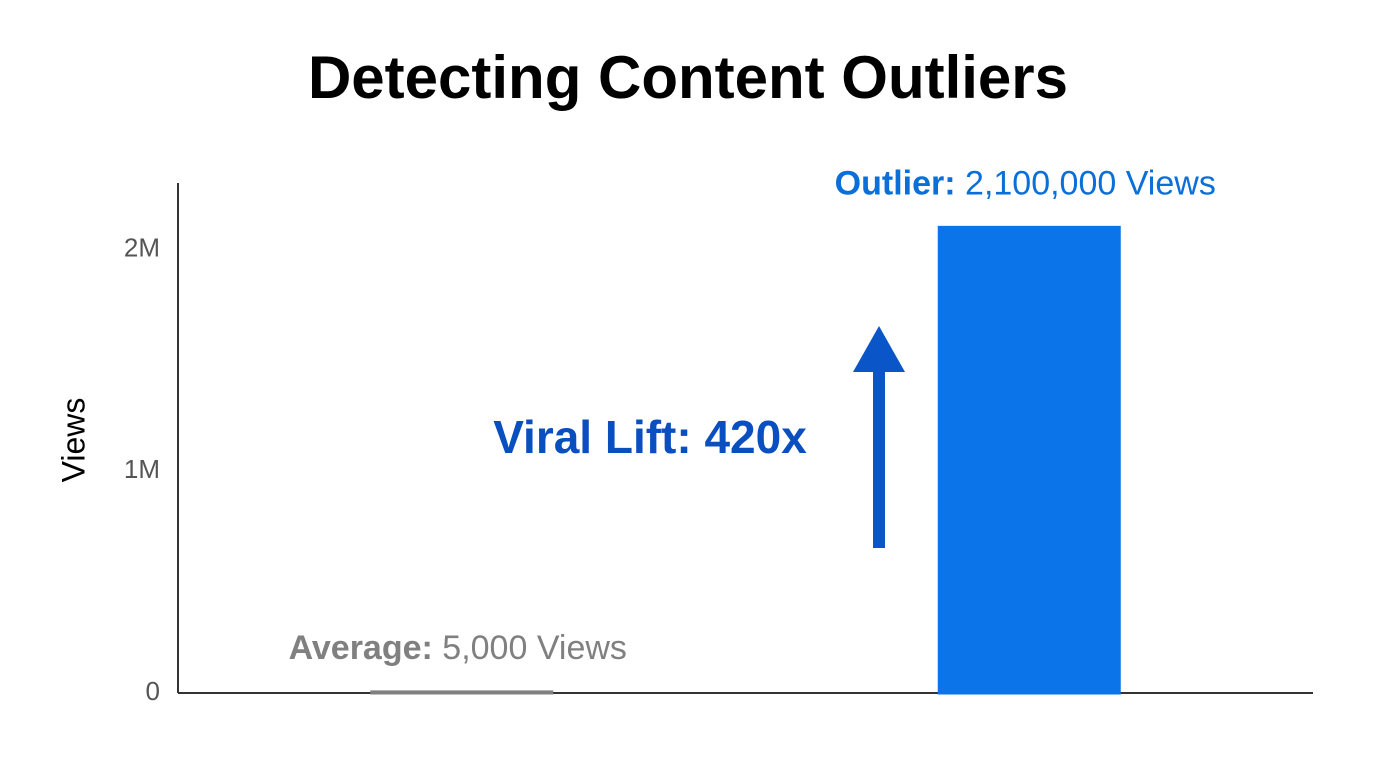 The width and height of the screenshot is (1376, 768). Describe the element at coordinates (879, 349) in the screenshot. I see `arrow-head` at that location.